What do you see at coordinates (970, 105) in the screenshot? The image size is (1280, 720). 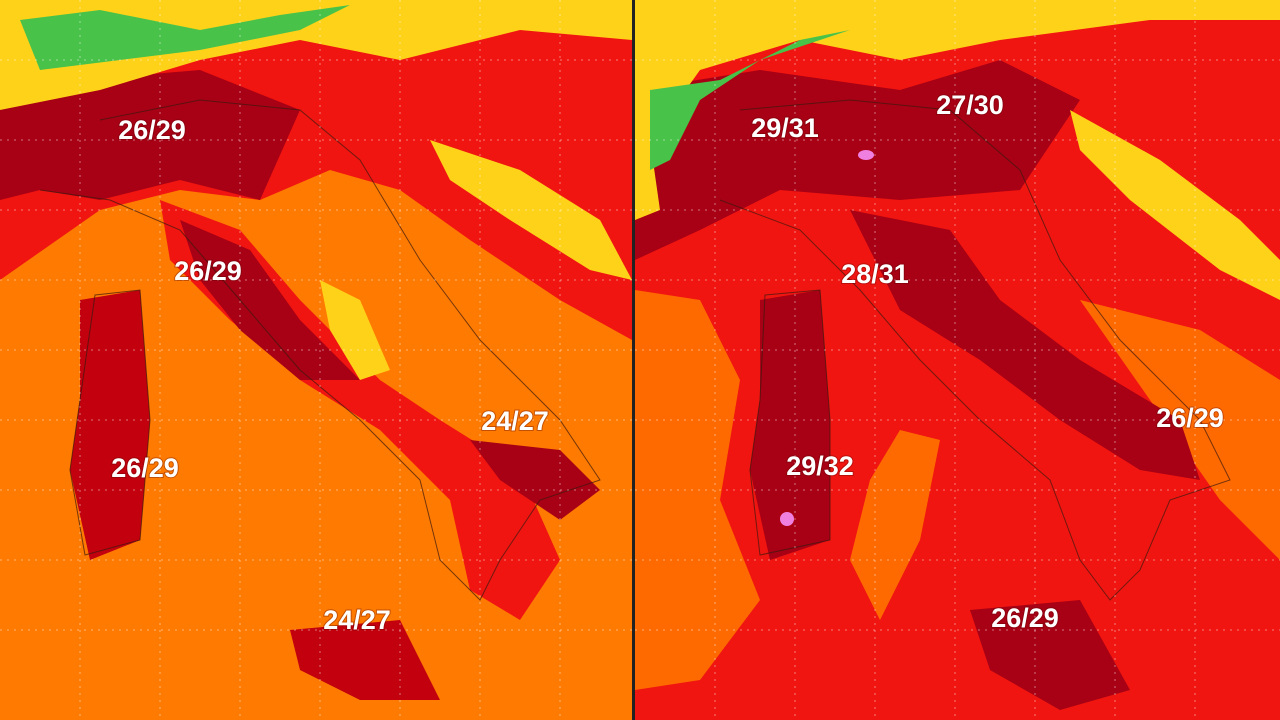 I see `temperature-label: 27/30` at bounding box center [970, 105].